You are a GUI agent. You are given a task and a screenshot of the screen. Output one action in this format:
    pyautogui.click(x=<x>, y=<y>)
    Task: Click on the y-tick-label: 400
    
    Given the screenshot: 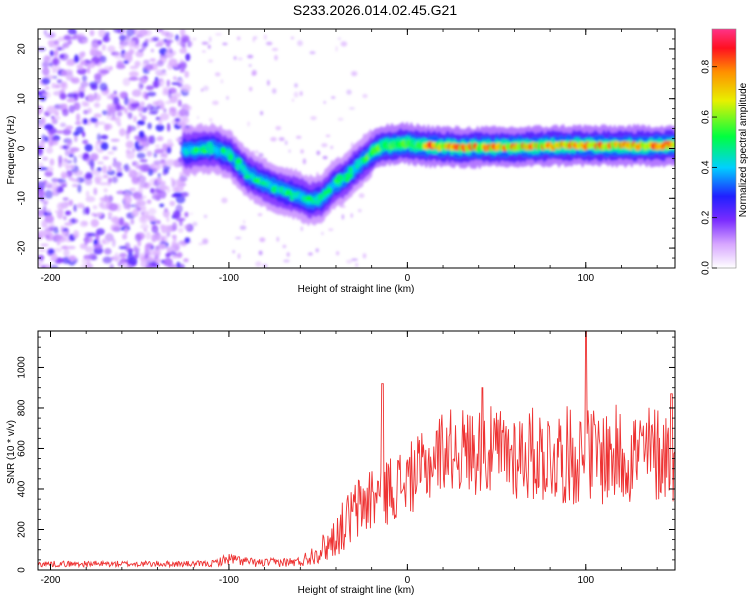 What is the action you would take?
    pyautogui.click(x=22, y=488)
    